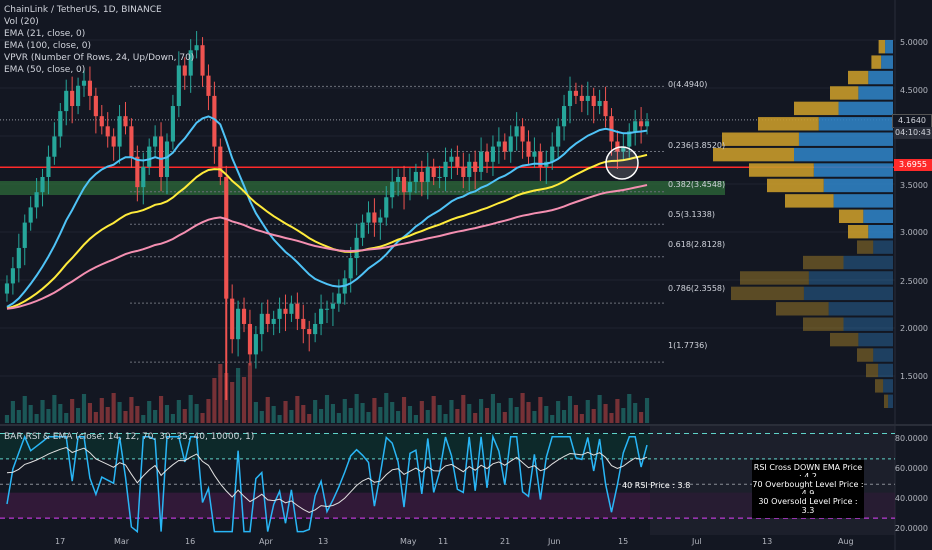 Image resolution: width=932 pixels, height=550 pixels. Describe the element at coordinates (21, 22) in the screenshot. I see `indicator-volume: Vol (20)` at that location.